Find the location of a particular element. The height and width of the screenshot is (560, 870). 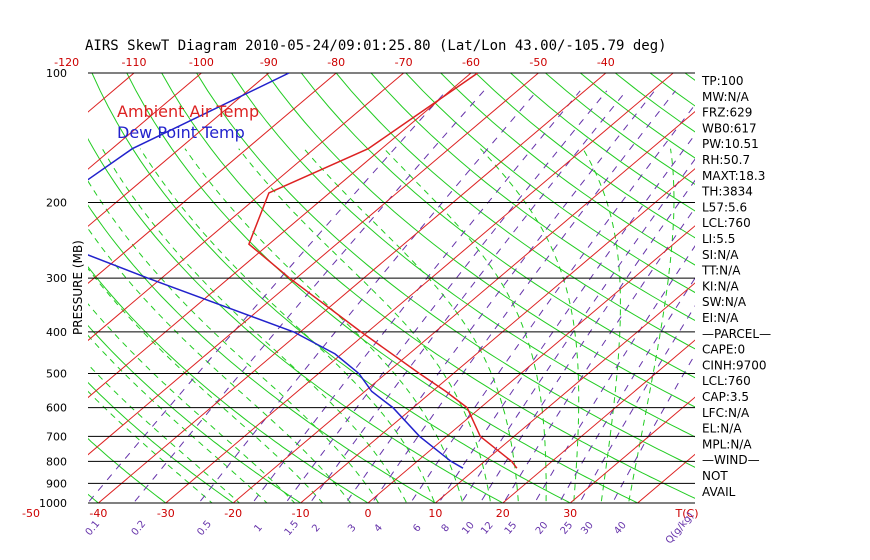

mixing-ratio-tick-label-group: 6 is located at coordinates (417, 528).